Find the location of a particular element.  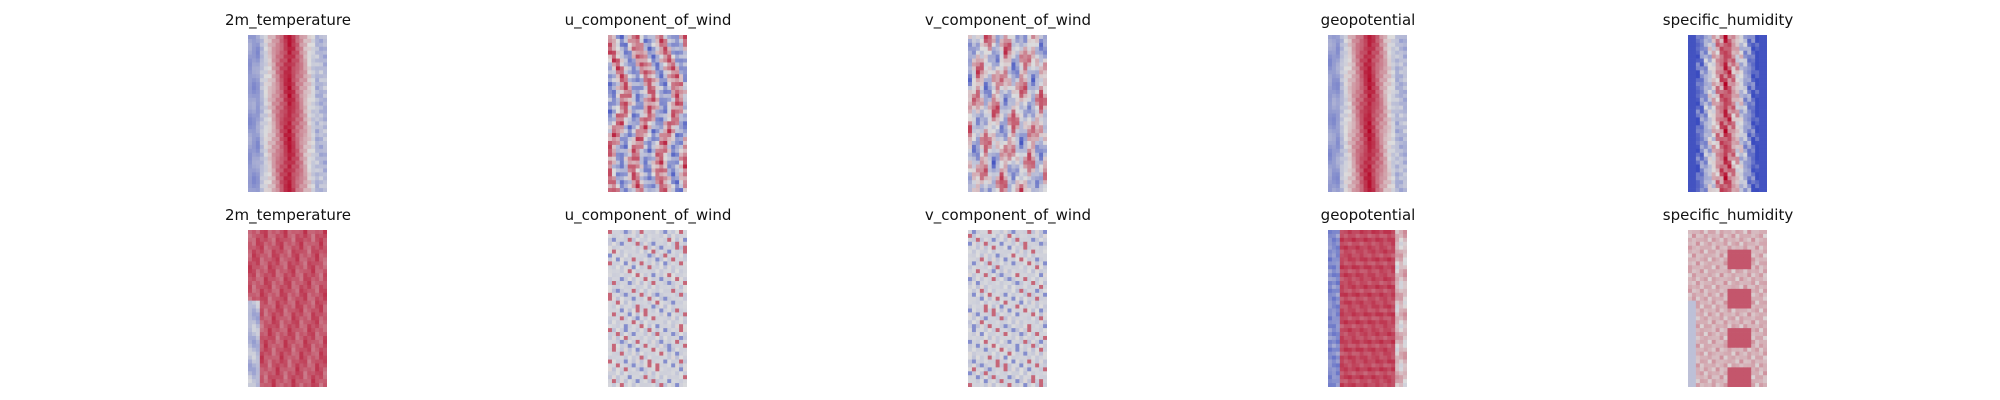

heatmap-svg is located at coordinates (1007, 113).